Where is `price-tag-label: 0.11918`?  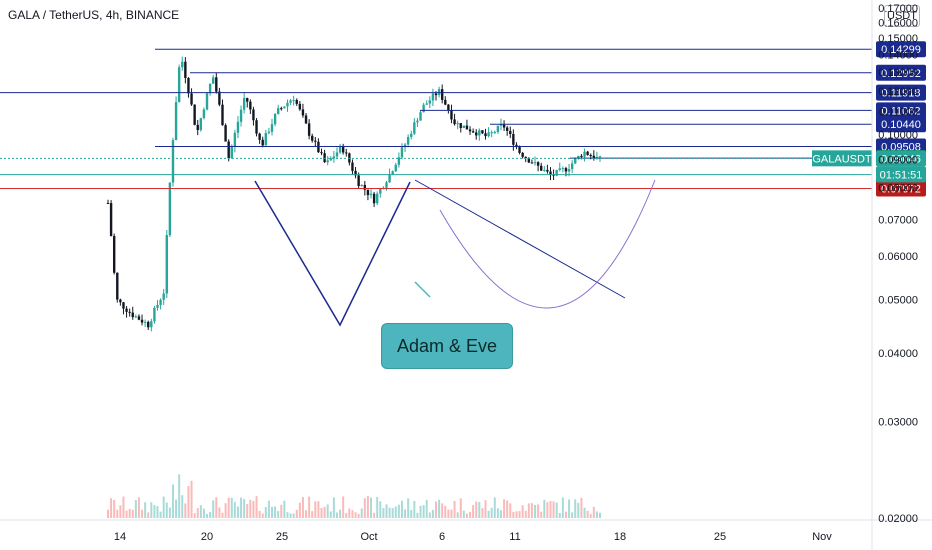 price-tag-label: 0.11918 is located at coordinates (901, 94).